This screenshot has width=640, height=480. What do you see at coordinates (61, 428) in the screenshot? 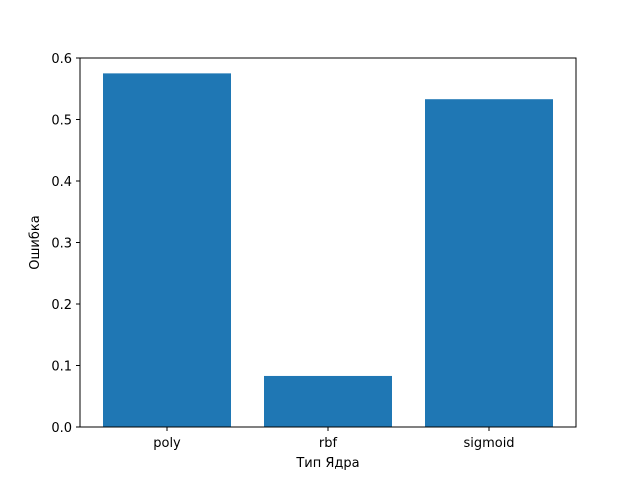
I see `y-tick-label: 0.0` at bounding box center [61, 428].